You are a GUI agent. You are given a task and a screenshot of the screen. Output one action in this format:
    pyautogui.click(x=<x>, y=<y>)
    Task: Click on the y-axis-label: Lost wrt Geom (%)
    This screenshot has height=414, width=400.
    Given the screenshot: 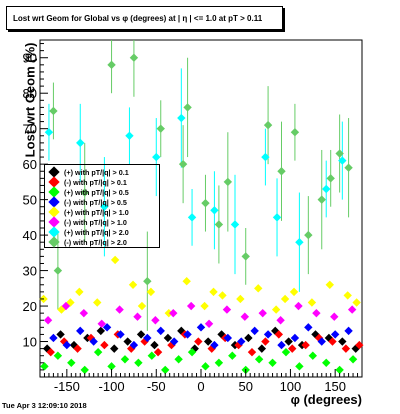 What is the action you would take?
    pyautogui.click(x=30, y=100)
    